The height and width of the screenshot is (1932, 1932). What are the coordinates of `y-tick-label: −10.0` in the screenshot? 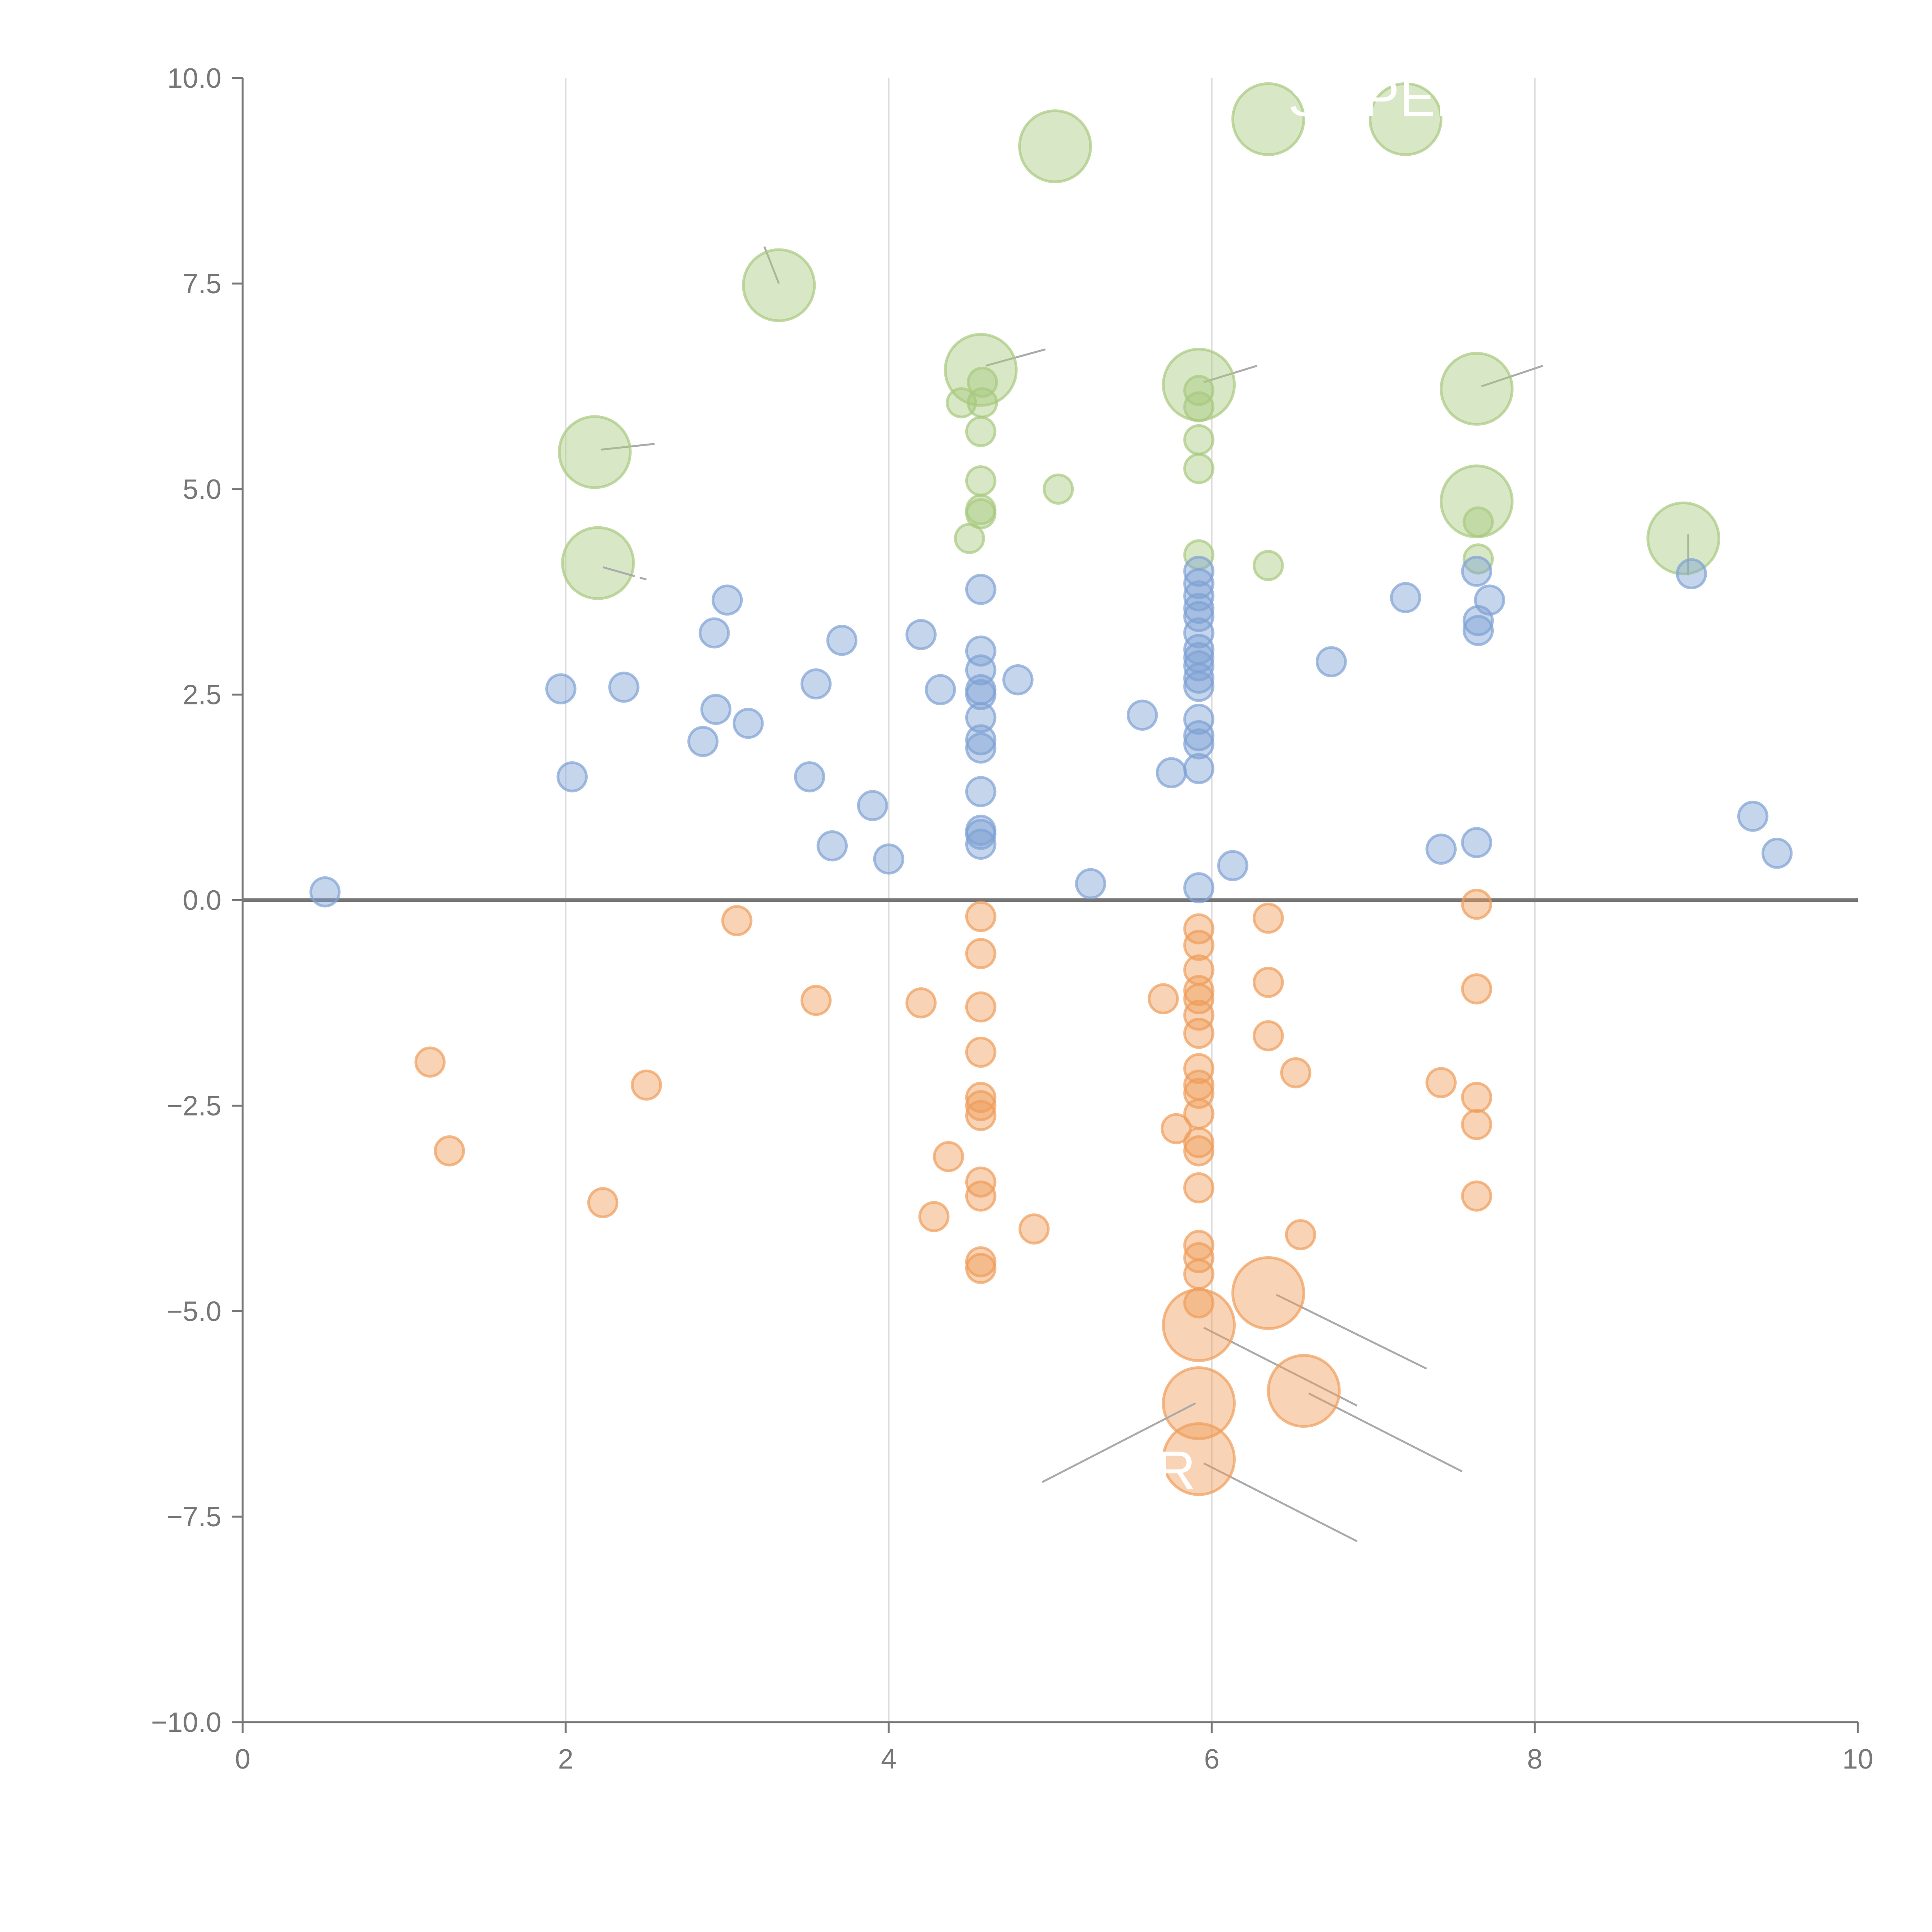 It's located at (186, 1723).